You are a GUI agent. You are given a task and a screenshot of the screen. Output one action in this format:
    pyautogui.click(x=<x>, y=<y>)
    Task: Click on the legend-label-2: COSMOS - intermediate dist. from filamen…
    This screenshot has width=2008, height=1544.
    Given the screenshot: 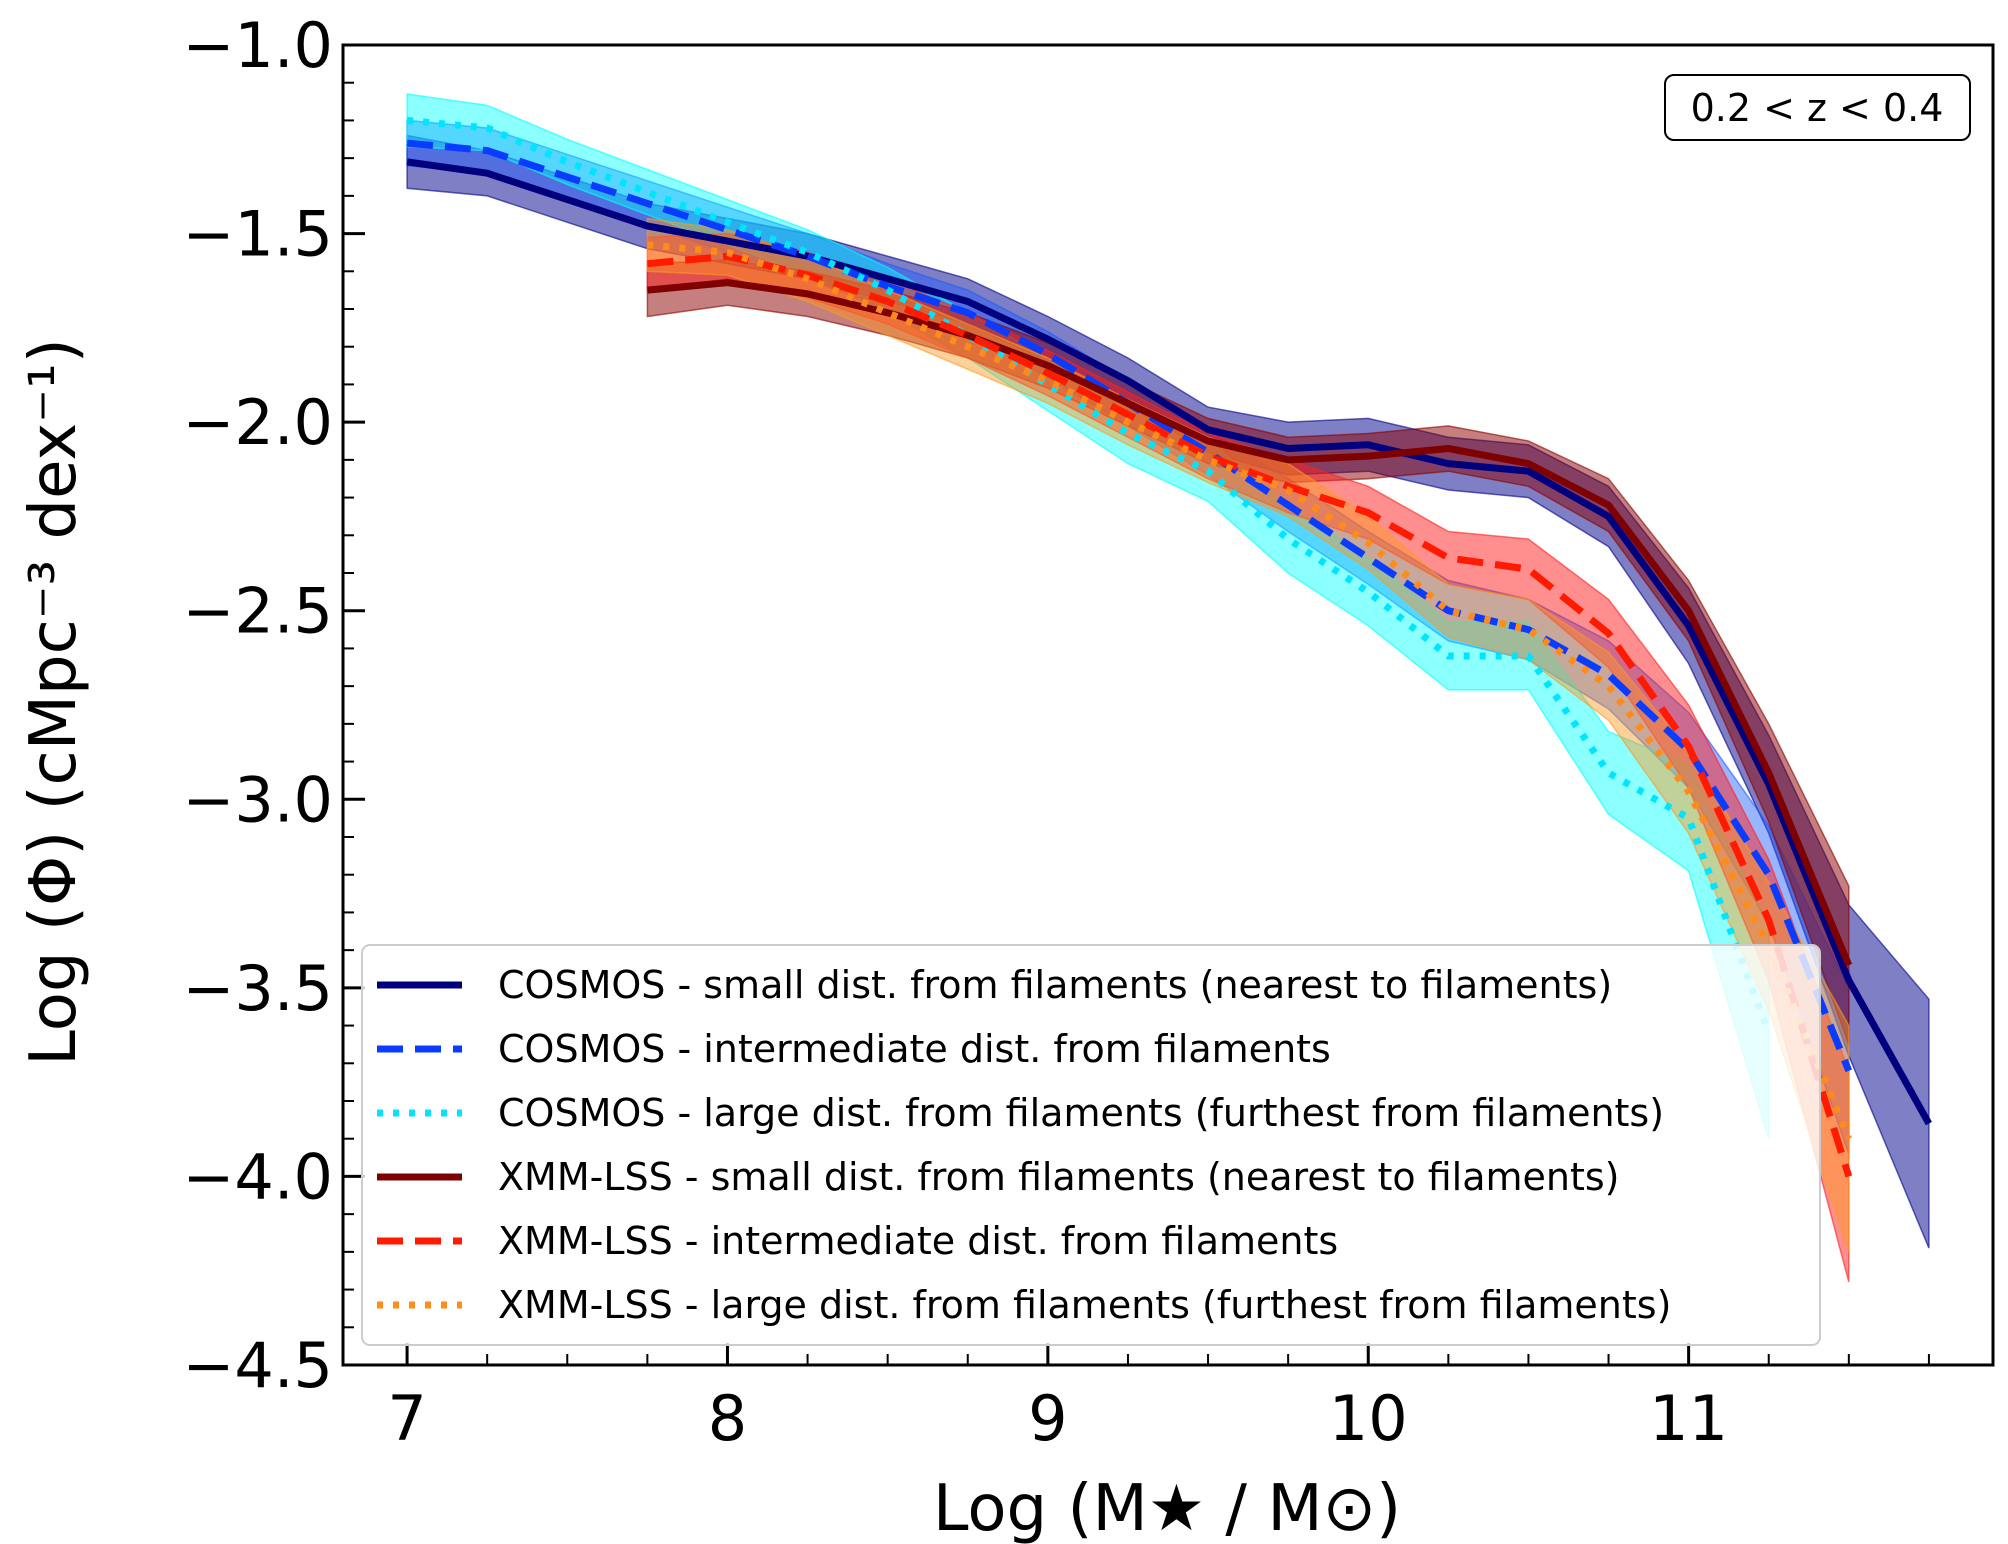 What is the action you would take?
    pyautogui.click(x=914, y=1049)
    